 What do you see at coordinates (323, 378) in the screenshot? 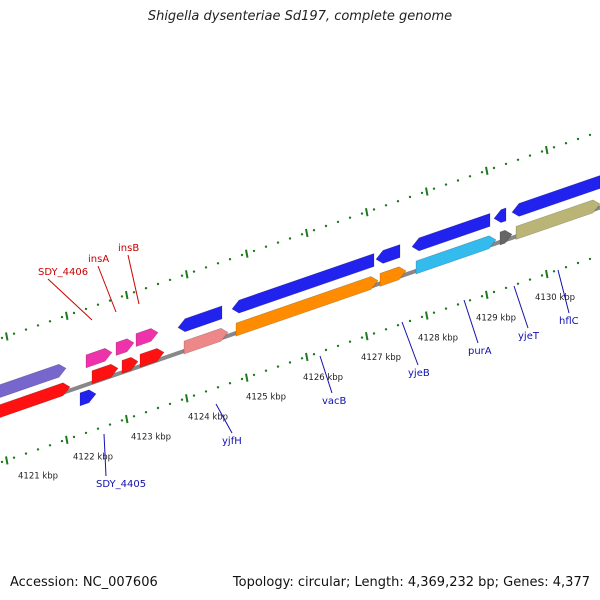
I see `tick-label: 4126 kbp` at bounding box center [323, 378].